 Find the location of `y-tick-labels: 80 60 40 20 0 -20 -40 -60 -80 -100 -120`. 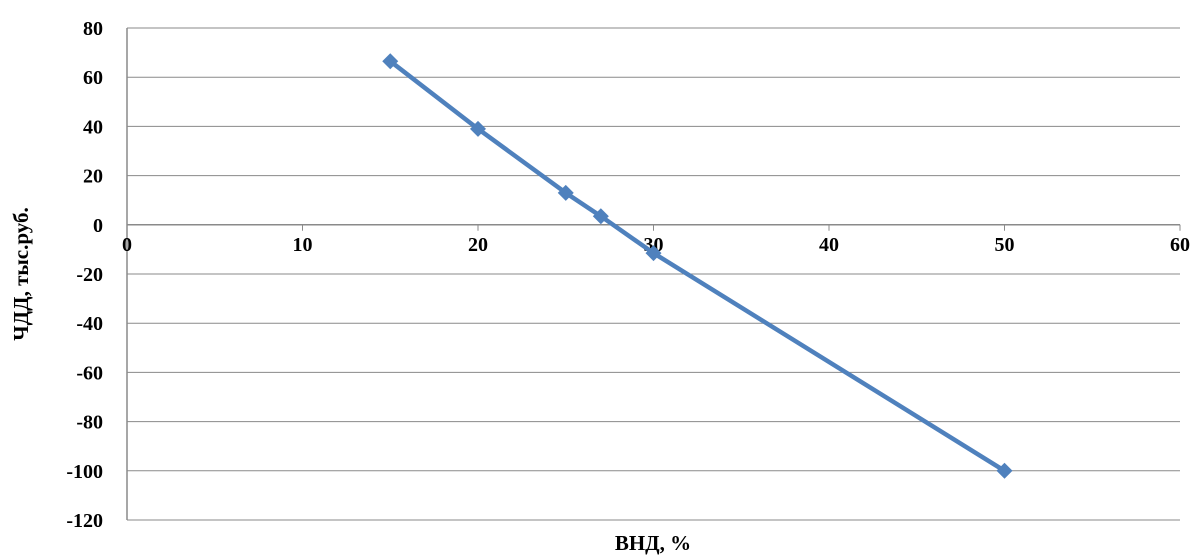

y-tick-labels: 80 60 40 20 0 -20 -40 -60 -80 -100 -120 is located at coordinates (84, 275).